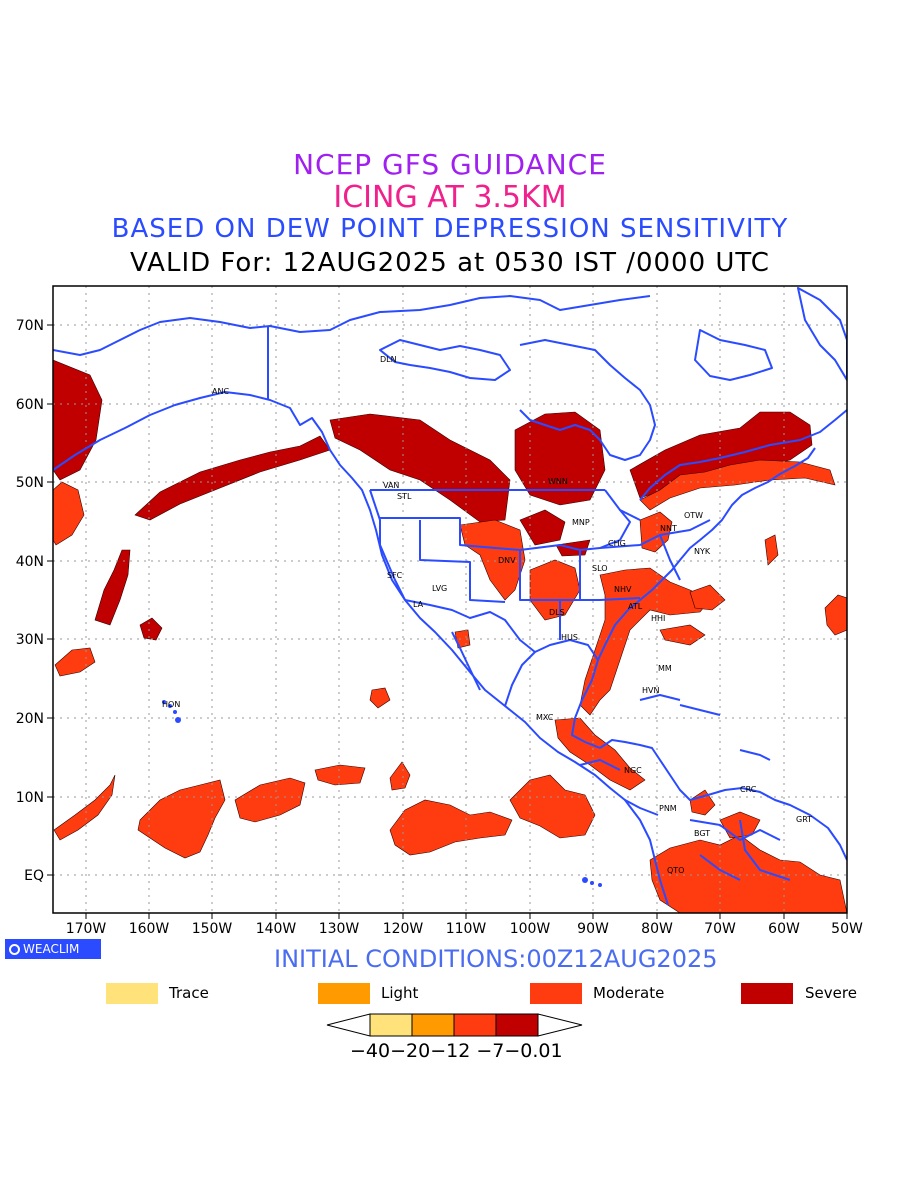  Describe the element at coordinates (545, 717) in the screenshot. I see `city-label: MXC` at that location.